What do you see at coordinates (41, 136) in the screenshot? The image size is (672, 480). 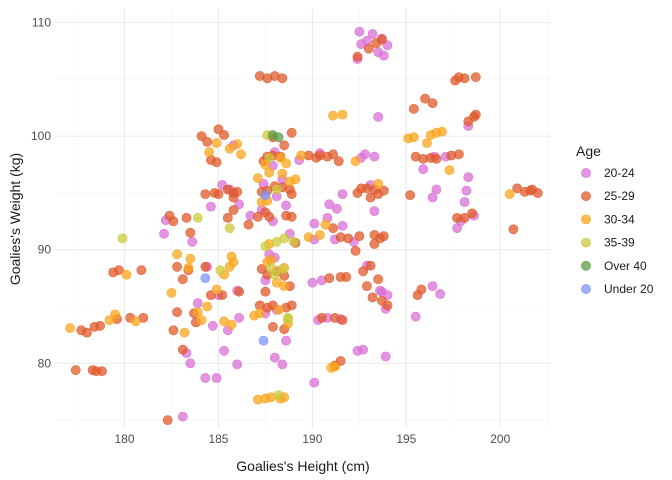 I see `y-tick-label: 100` at bounding box center [41, 136].